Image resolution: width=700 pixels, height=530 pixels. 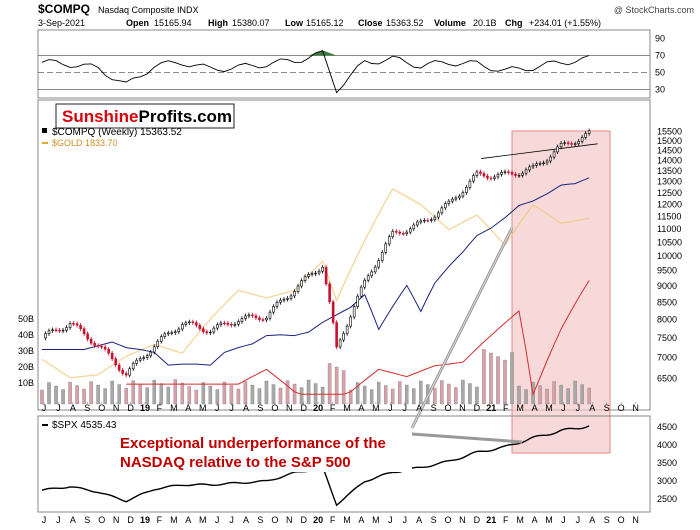 What do you see at coordinates (145, 520) in the screenshot?
I see `spx-xtick-7: 19` at bounding box center [145, 520].